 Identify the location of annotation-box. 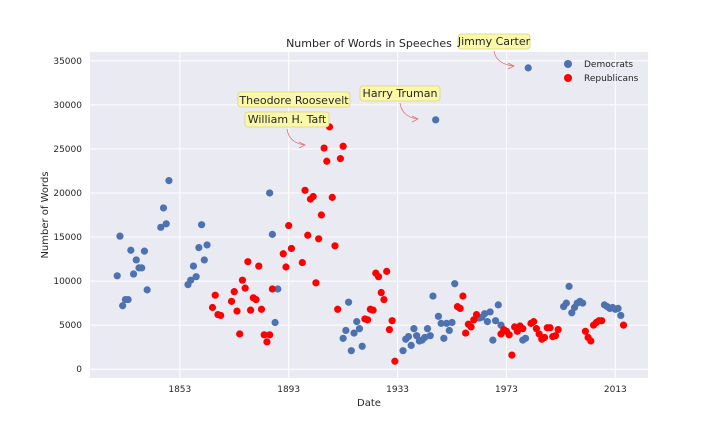
(494, 41).